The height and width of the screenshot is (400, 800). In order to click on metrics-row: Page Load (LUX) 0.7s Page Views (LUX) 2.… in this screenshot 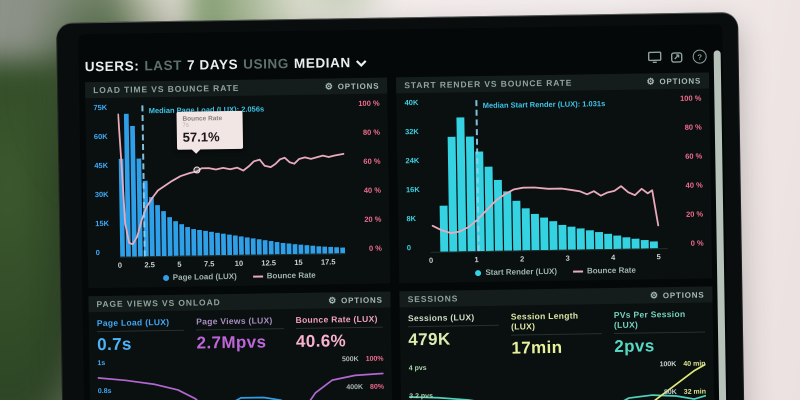, I will do `click(240, 331)`.